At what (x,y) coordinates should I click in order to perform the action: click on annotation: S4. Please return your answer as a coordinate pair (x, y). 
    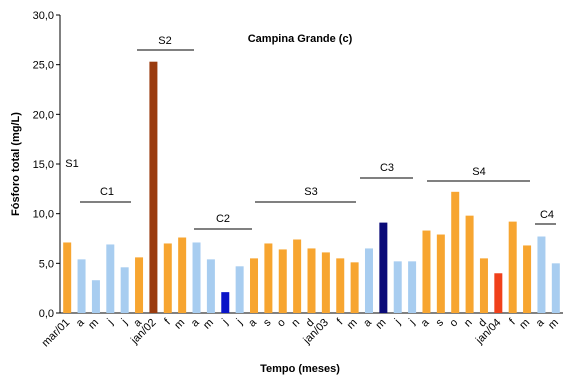
    Looking at the image, I should click on (478, 172).